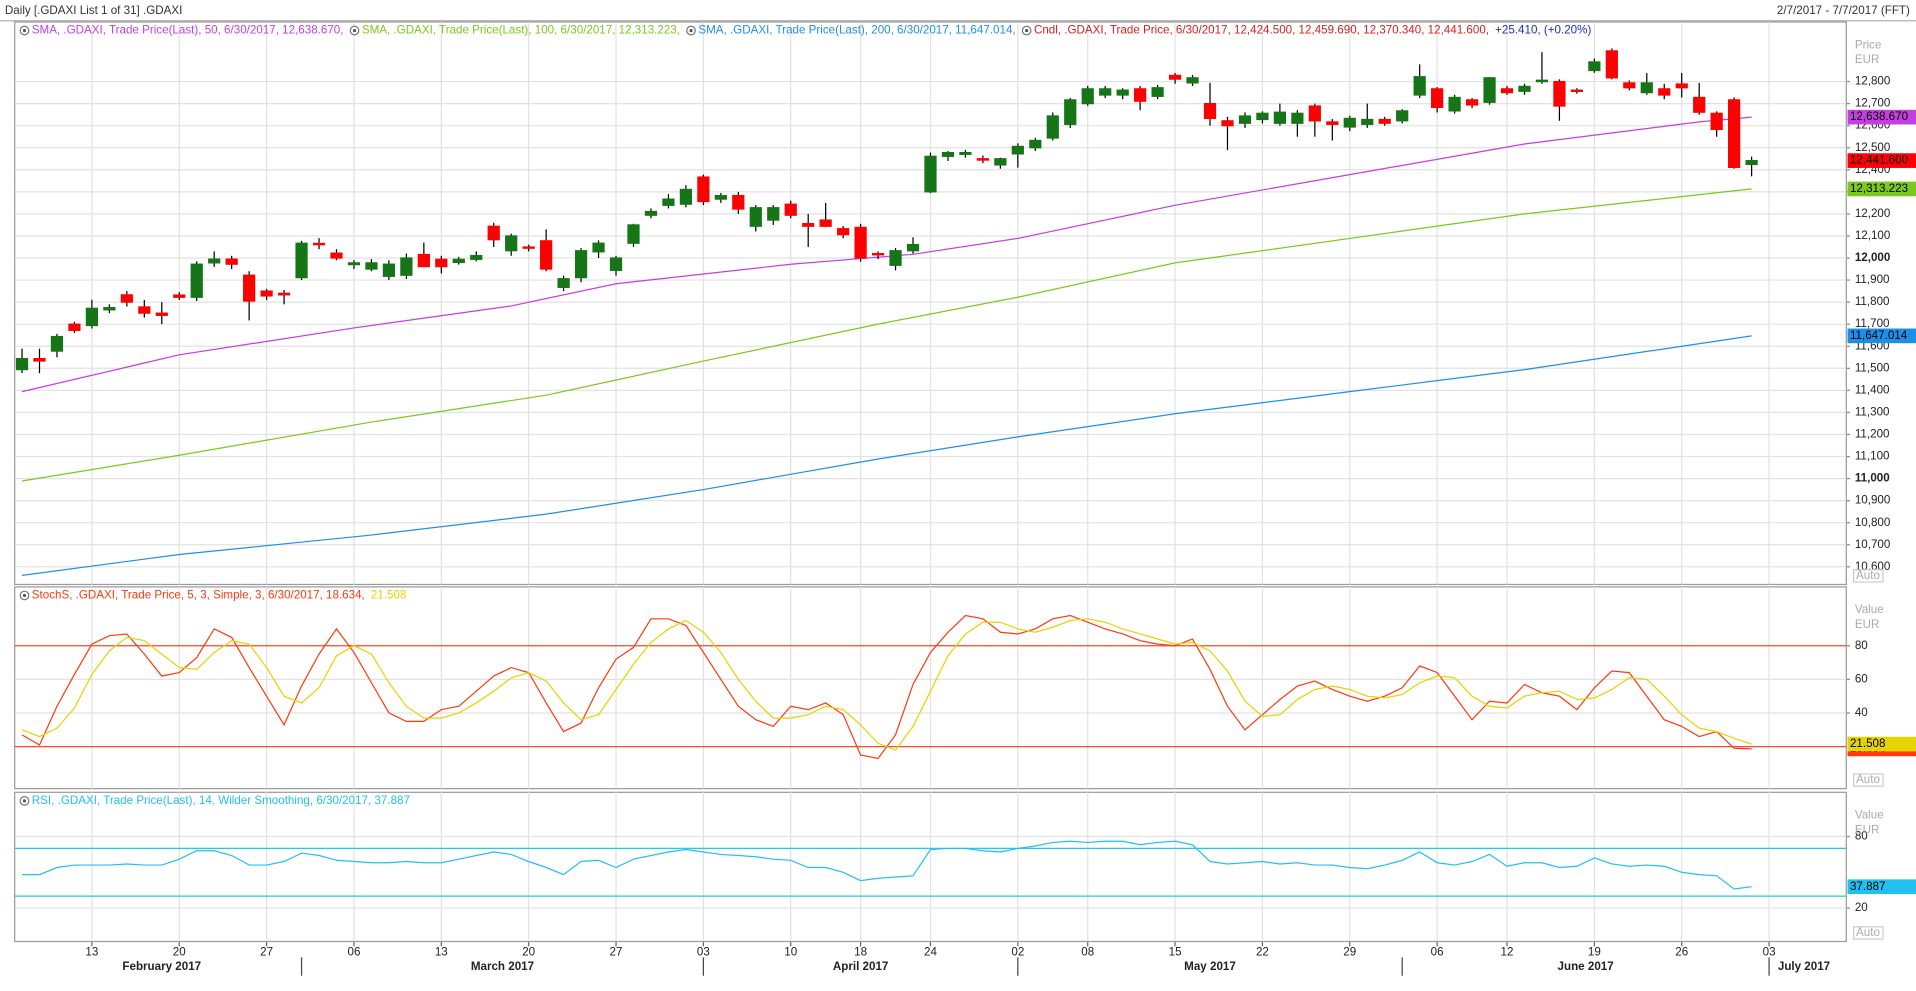  Describe the element at coordinates (1873, 235) in the screenshot. I see `y-tick-label: 12,100` at that location.